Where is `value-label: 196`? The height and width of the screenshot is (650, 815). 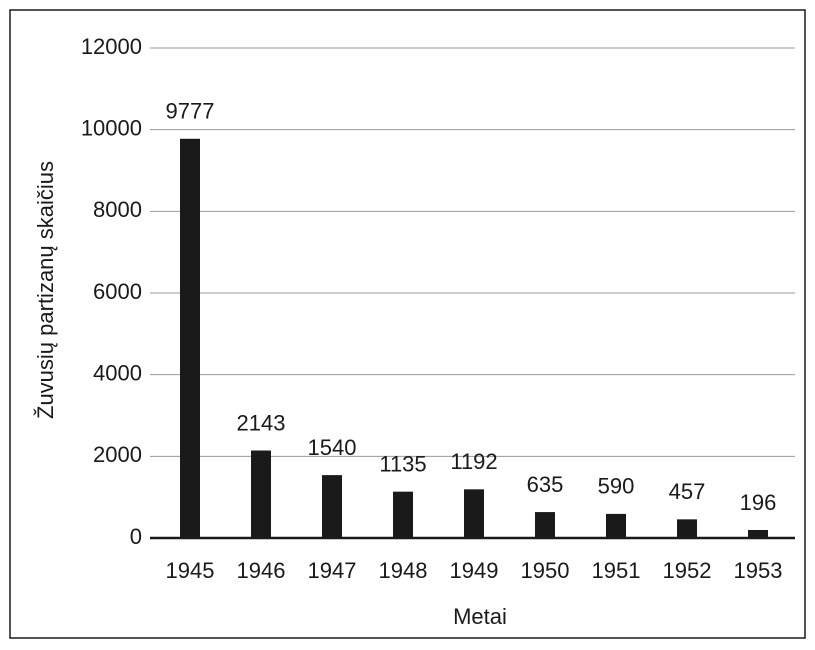
value-label: 196 is located at coordinates (758, 502).